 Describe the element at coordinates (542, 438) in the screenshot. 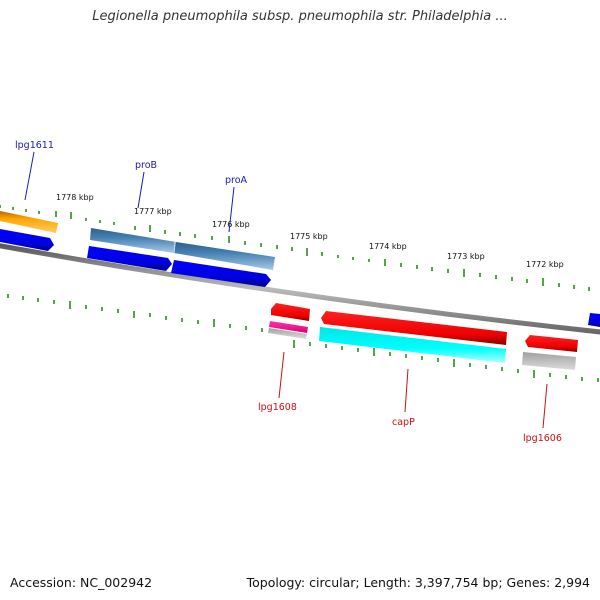

I see `gene-label-lpg1606: lpg1606` at that location.